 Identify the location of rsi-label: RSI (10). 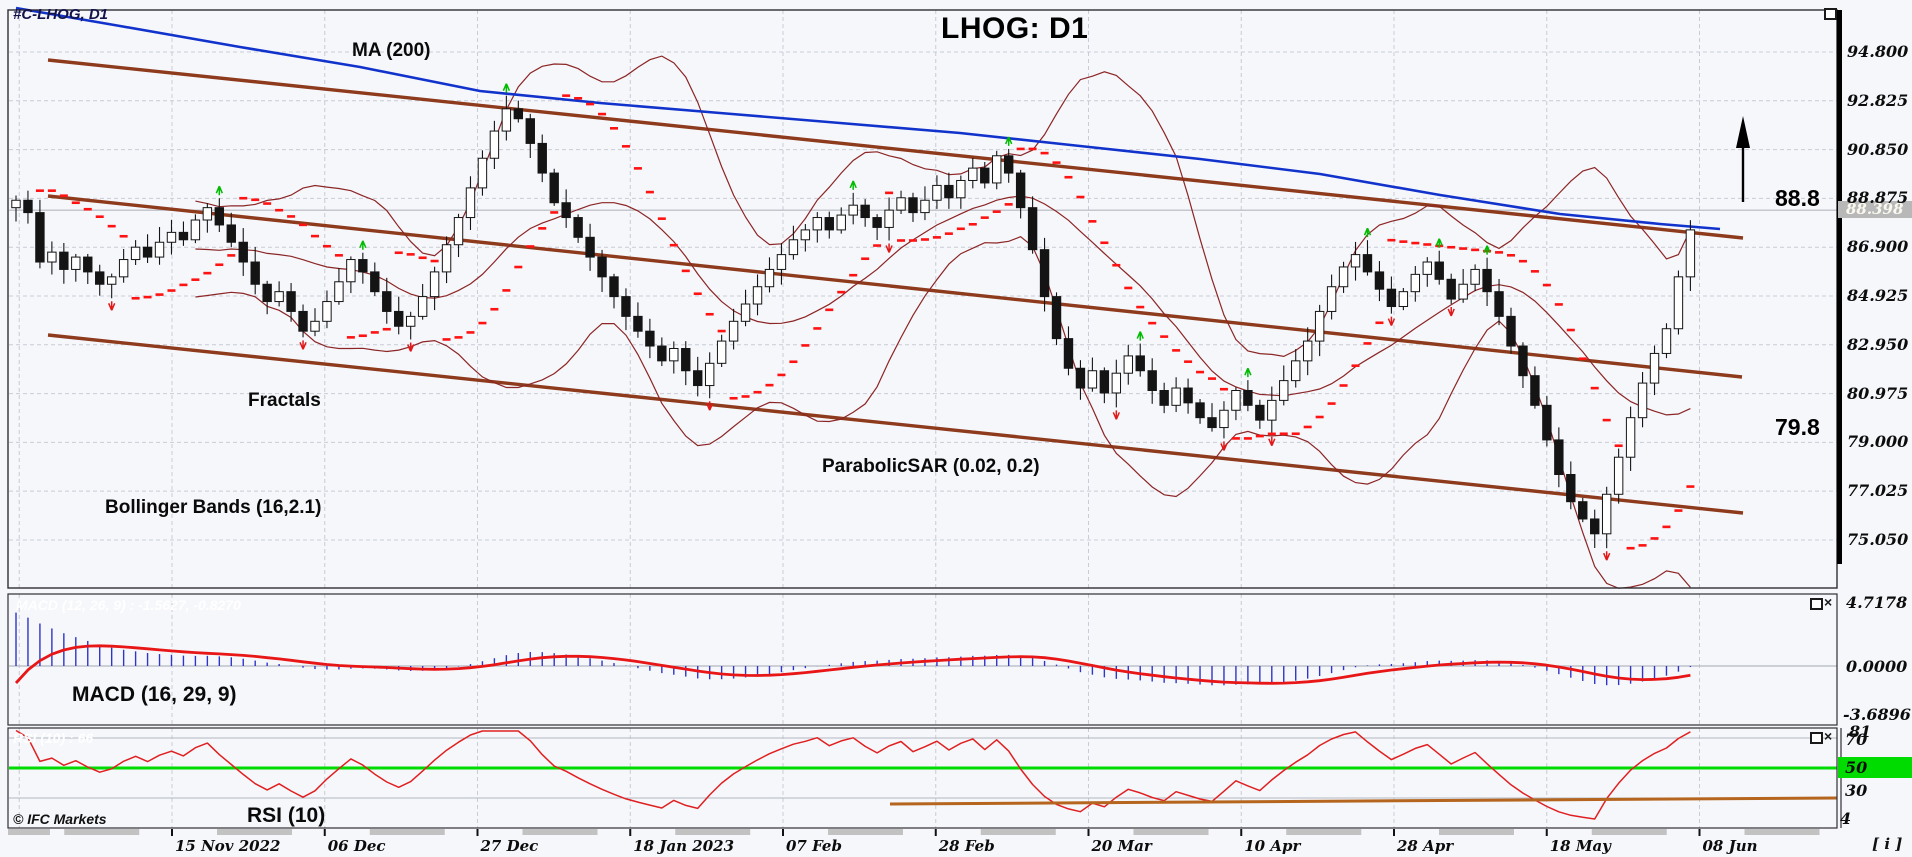
(286, 815).